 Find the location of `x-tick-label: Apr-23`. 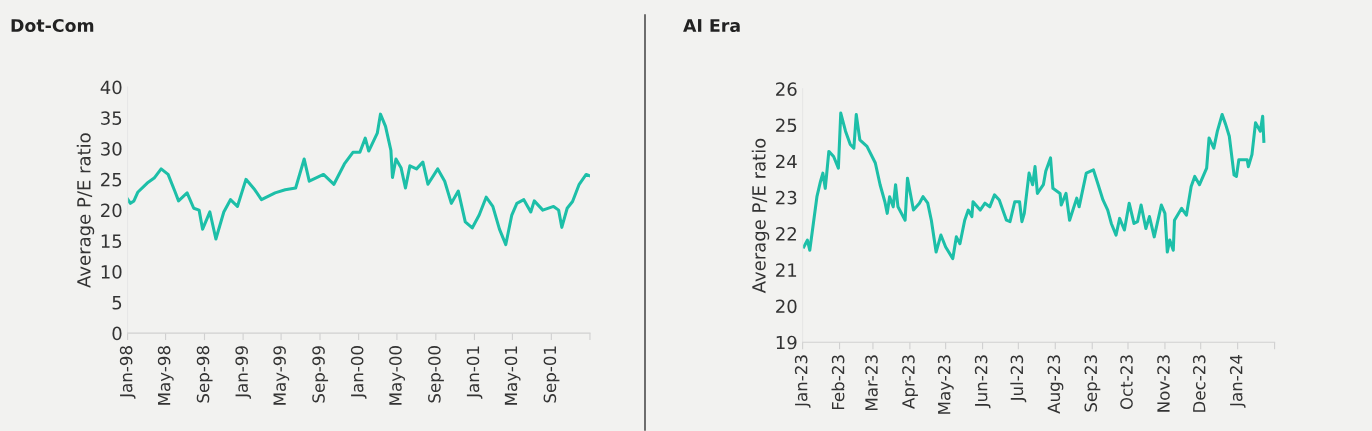

x-tick-label: Apr-23 is located at coordinates (910, 382).